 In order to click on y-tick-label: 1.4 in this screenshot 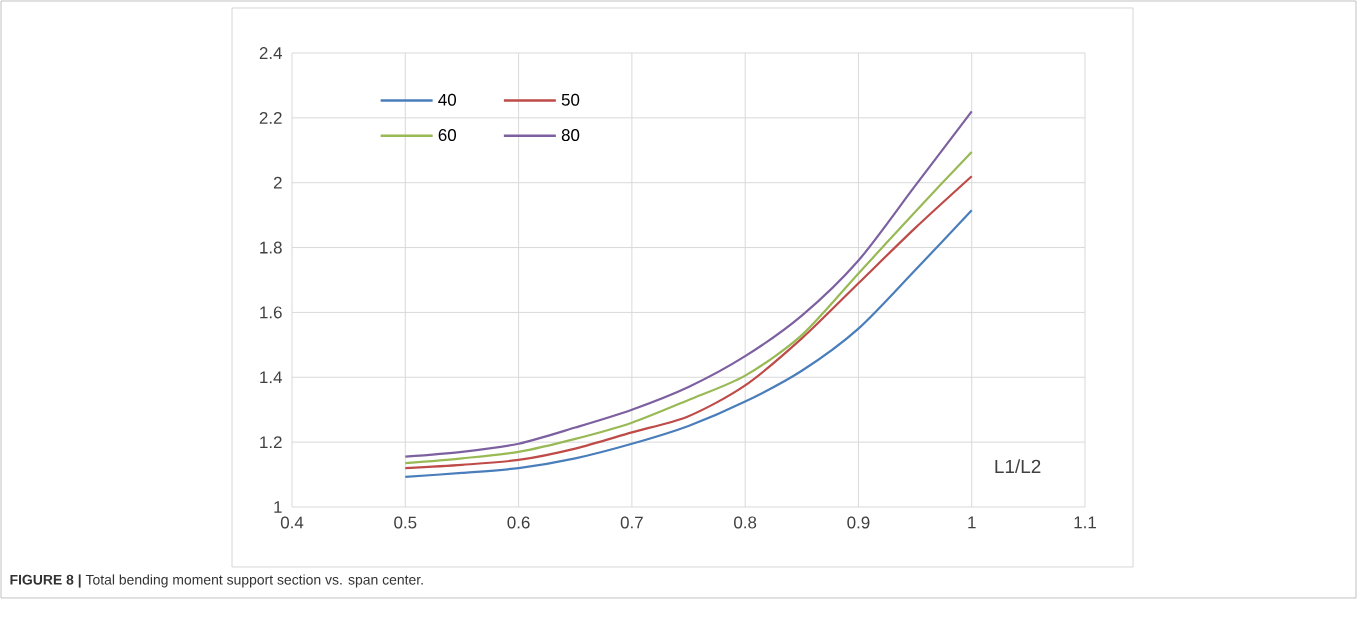, I will do `click(271, 377)`.